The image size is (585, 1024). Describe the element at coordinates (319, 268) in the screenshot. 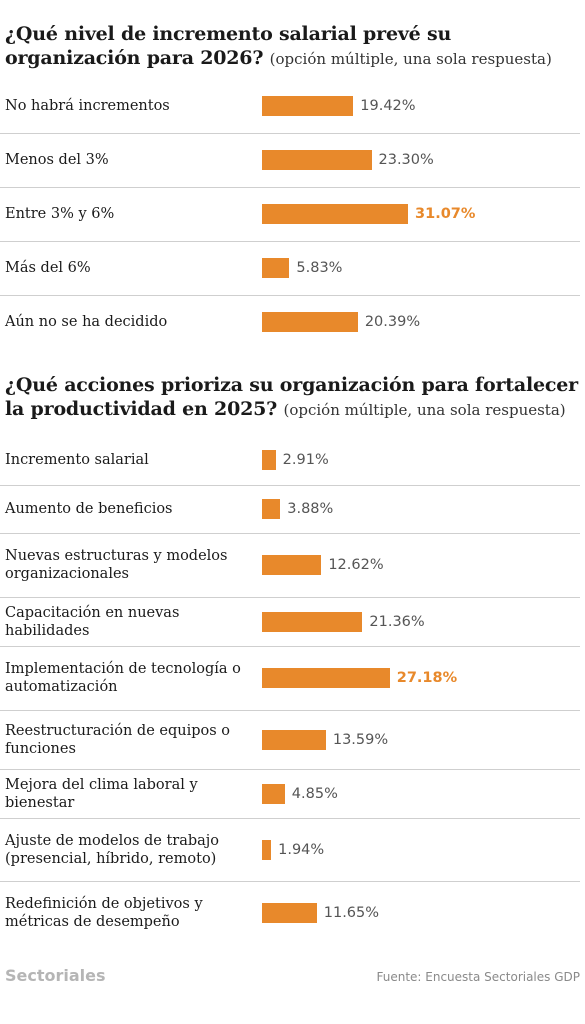

I see `value-label: 5.83%` at that location.